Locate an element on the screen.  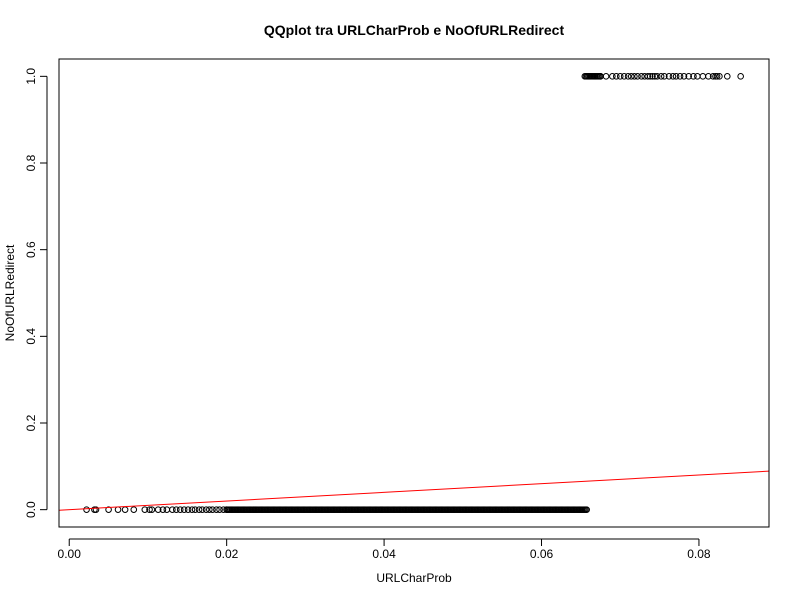
y-tick-label-3: 0.6 is located at coordinates (31, 249).